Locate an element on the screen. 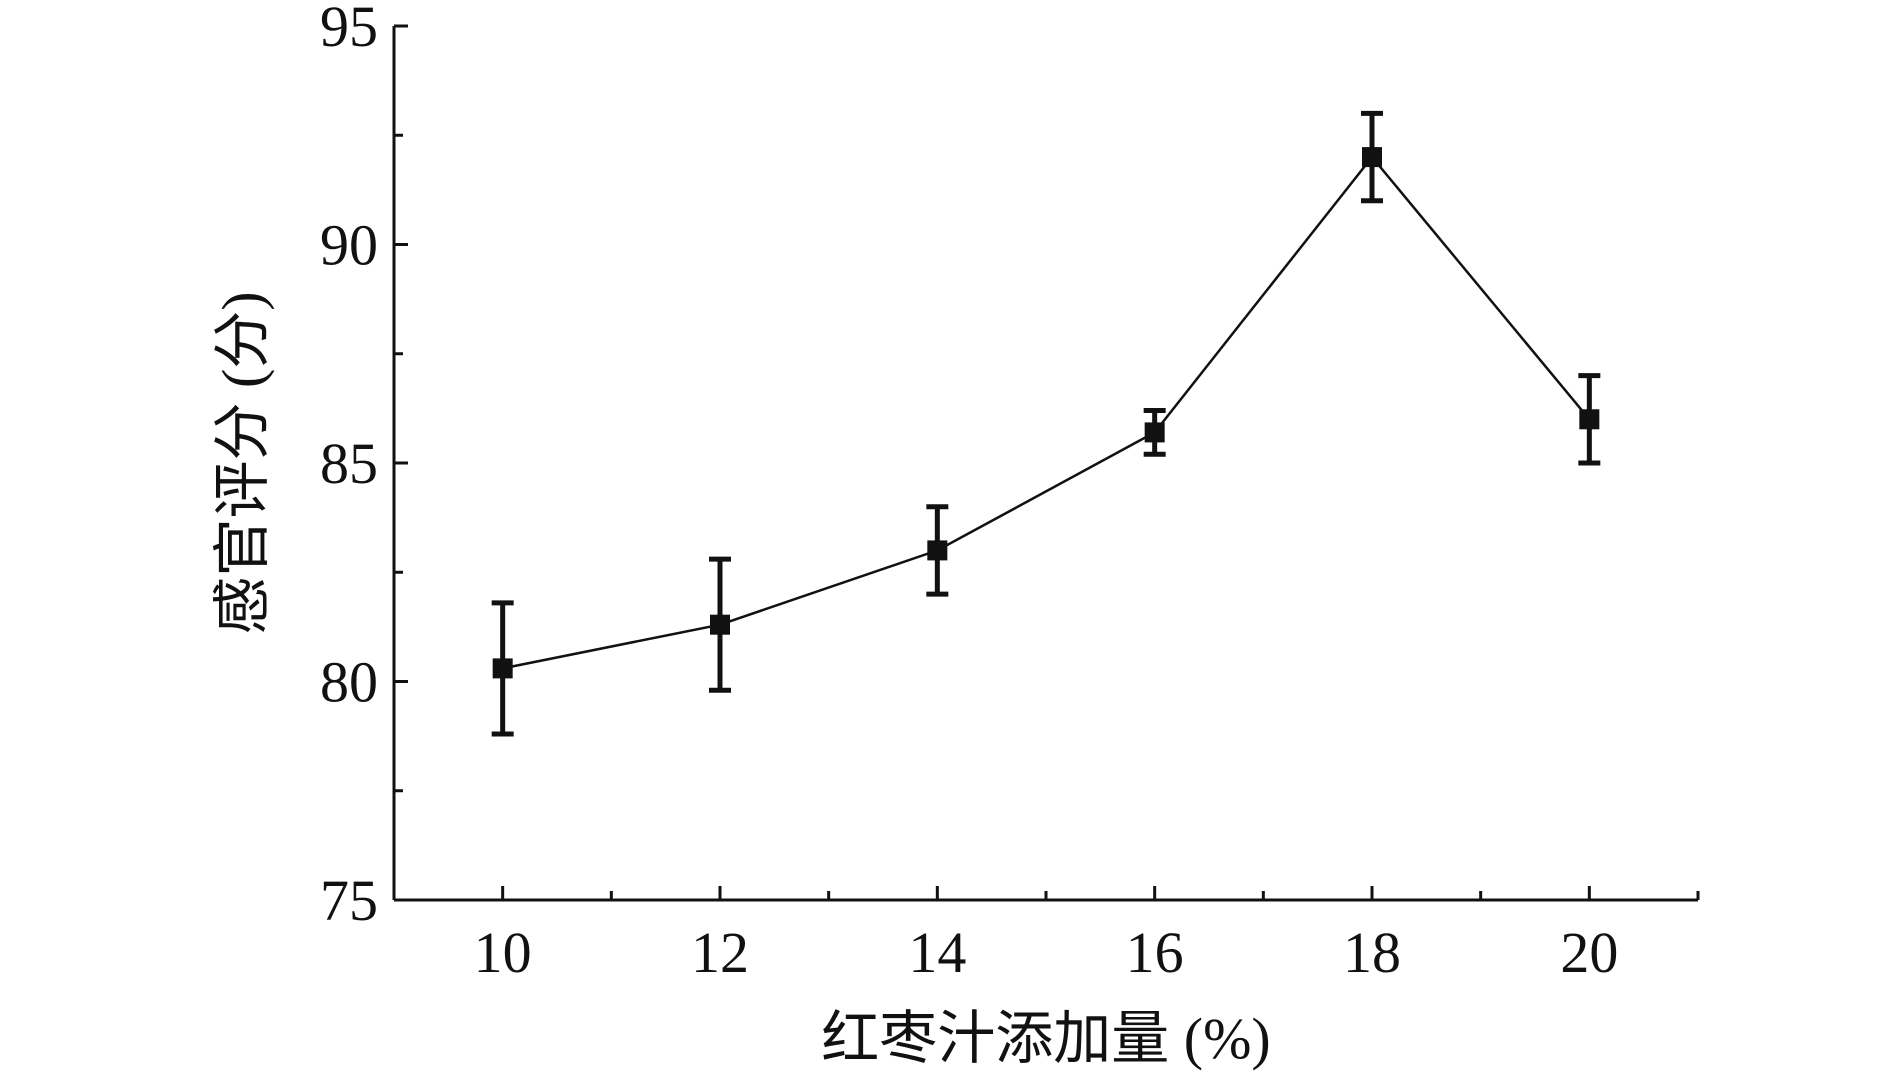 Image resolution: width=1890 pixels, height=1088 pixels. x-tick-label: 12 is located at coordinates (720, 952).